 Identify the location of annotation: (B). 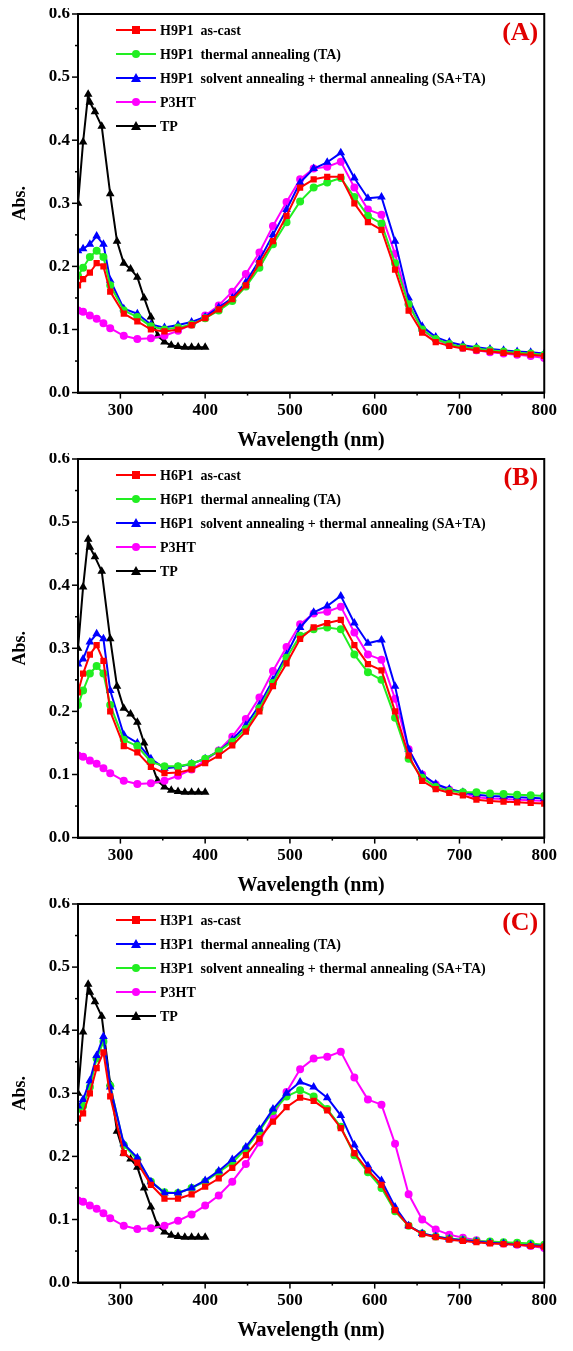
(521, 476).